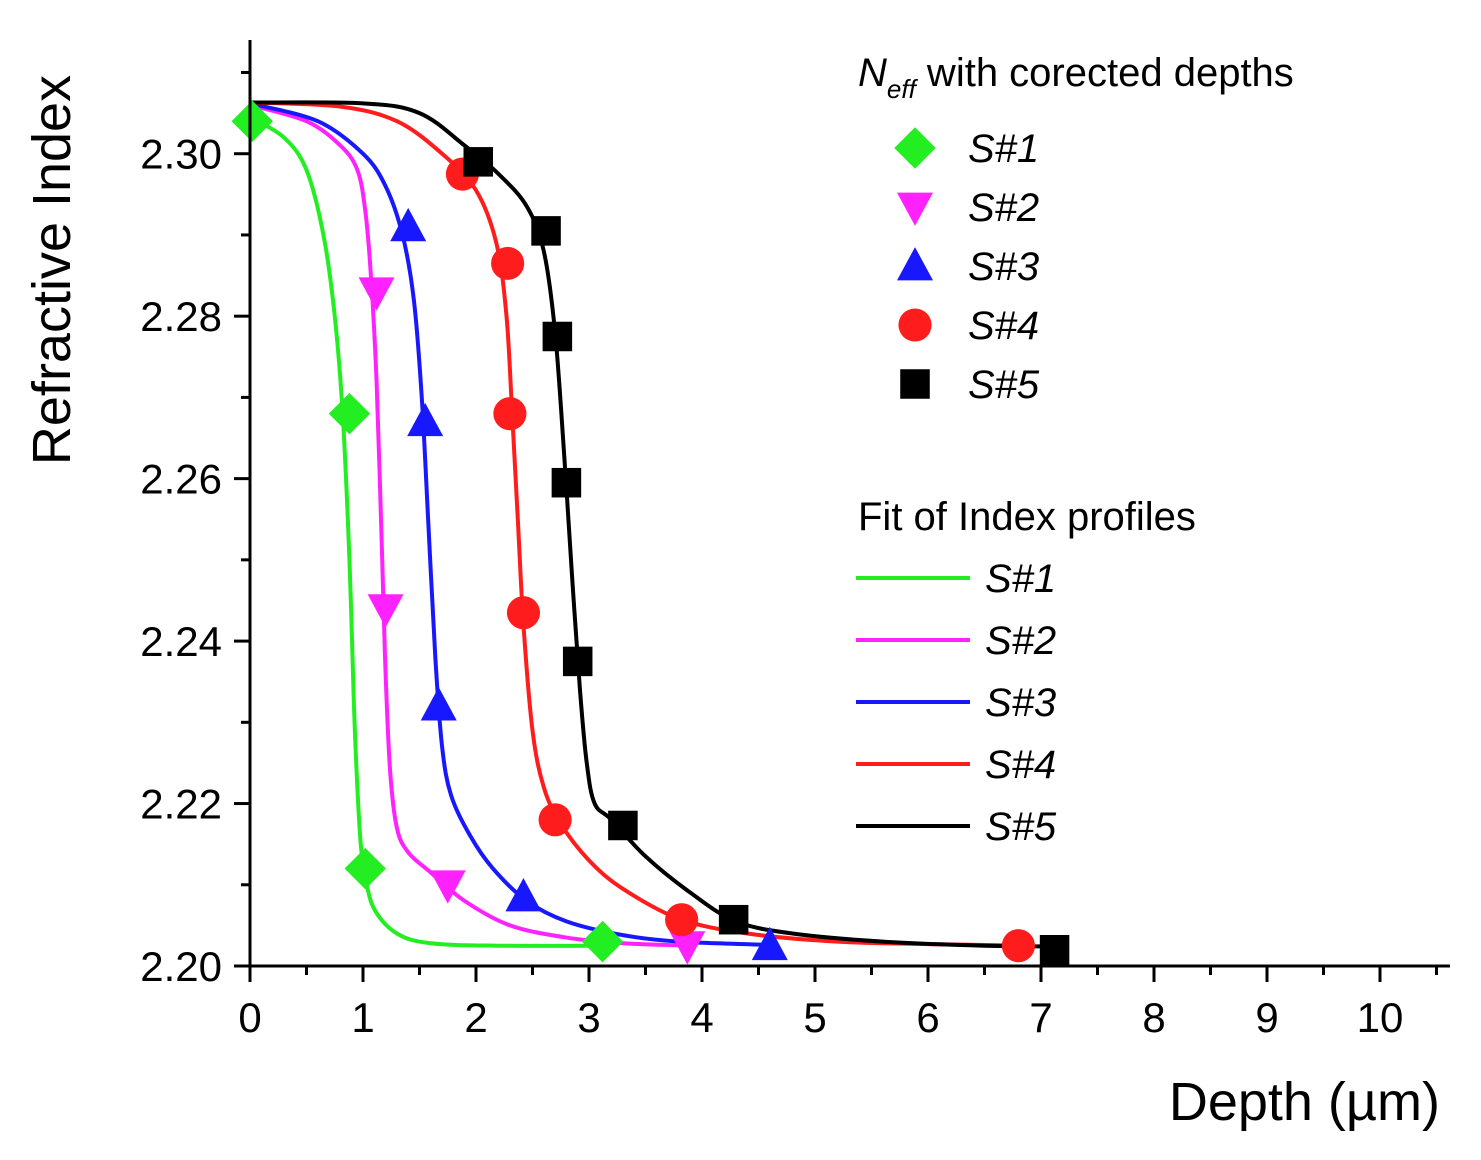 The height and width of the screenshot is (1160, 1481). What do you see at coordinates (1003, 149) in the screenshot?
I see `legend-marker-label-s1: S#1` at bounding box center [1003, 149].